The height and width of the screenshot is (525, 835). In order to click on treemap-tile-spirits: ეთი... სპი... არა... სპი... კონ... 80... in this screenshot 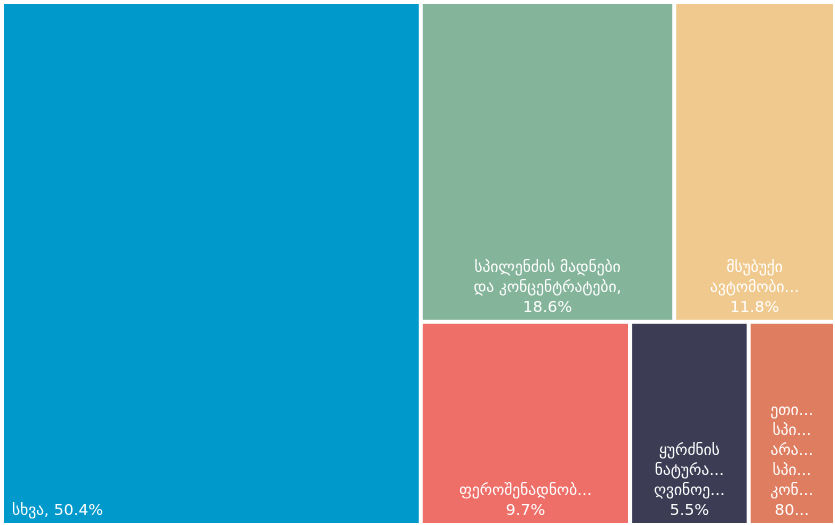, I will do `click(791, 423)`.